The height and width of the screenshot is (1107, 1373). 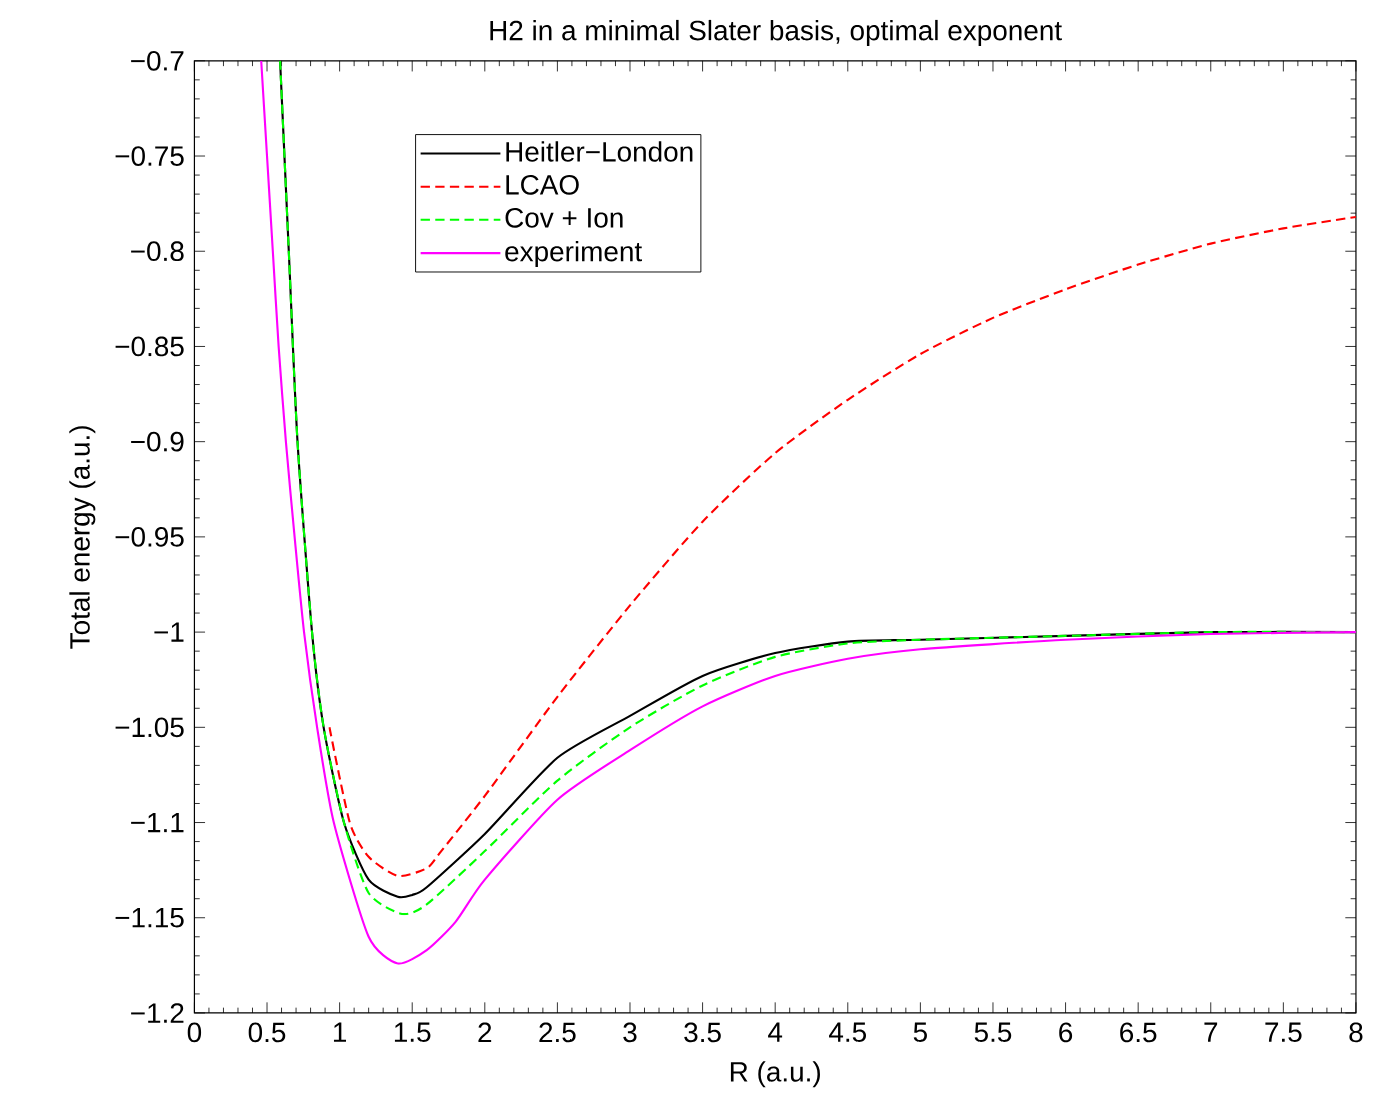 I want to click on x-tick-label: 6.5, so click(x=1138, y=1032).